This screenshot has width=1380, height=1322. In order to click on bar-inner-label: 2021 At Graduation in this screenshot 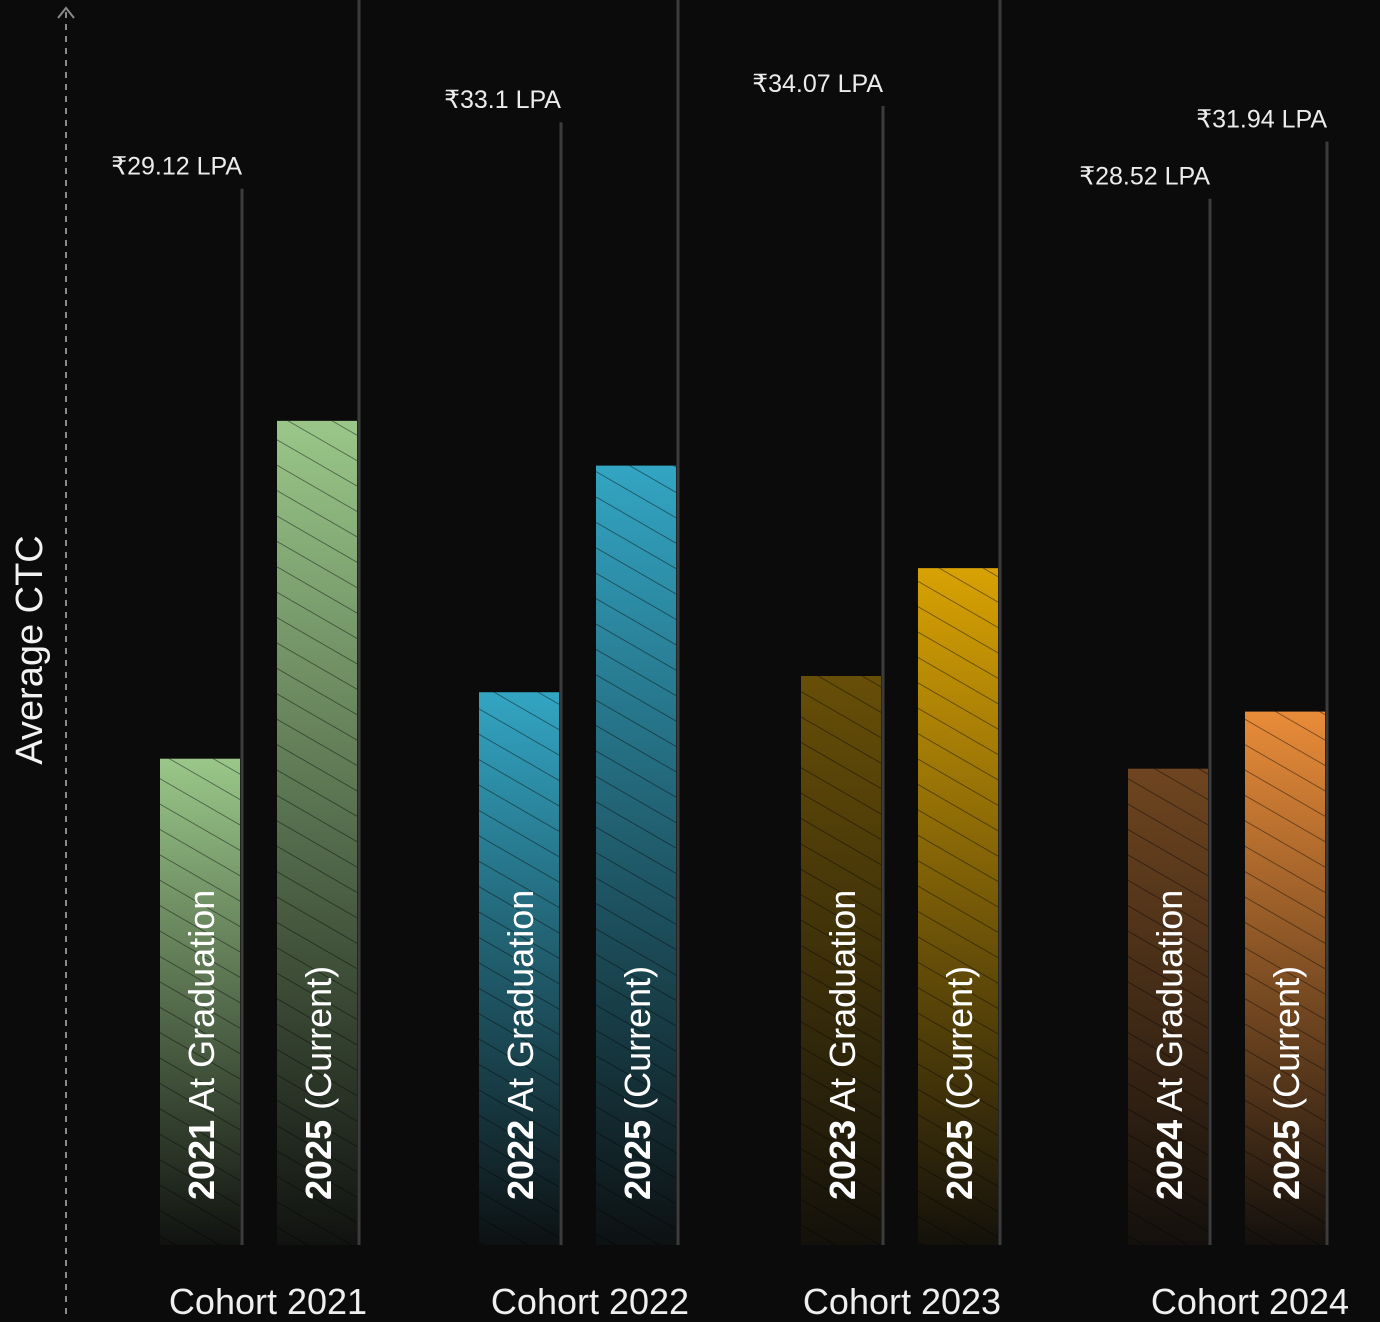, I will do `click(201, 1045)`.